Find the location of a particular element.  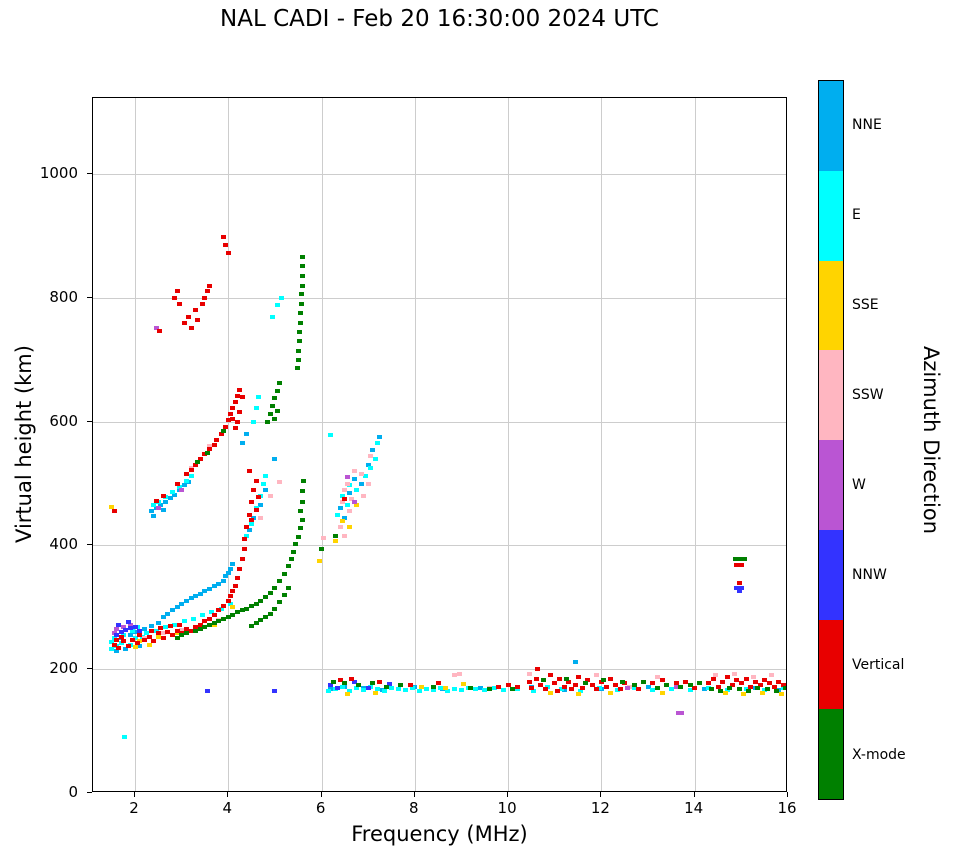

colorbar-label-sse: SSE is located at coordinates (865, 305).